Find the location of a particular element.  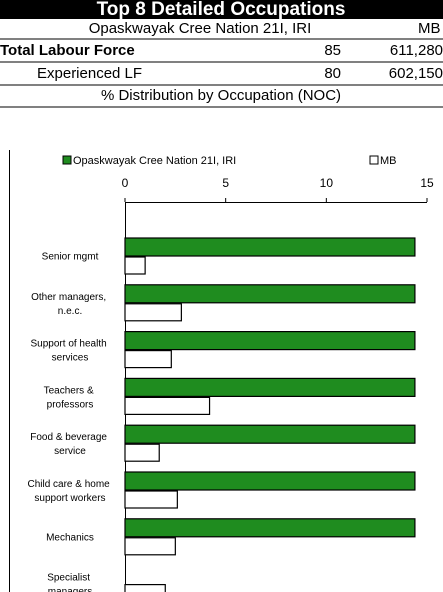

section-title: % Distribution by Occupation (NOC) is located at coordinates (221, 95).